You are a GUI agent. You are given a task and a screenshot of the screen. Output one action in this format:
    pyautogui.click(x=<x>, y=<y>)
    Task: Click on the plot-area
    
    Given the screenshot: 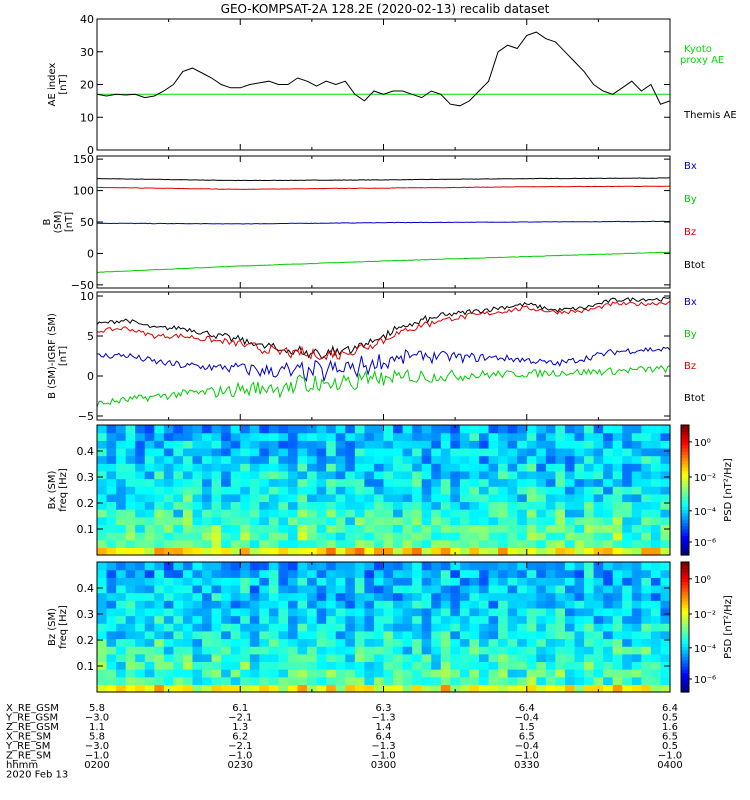 What is the action you would take?
    pyautogui.click(x=383, y=352)
    